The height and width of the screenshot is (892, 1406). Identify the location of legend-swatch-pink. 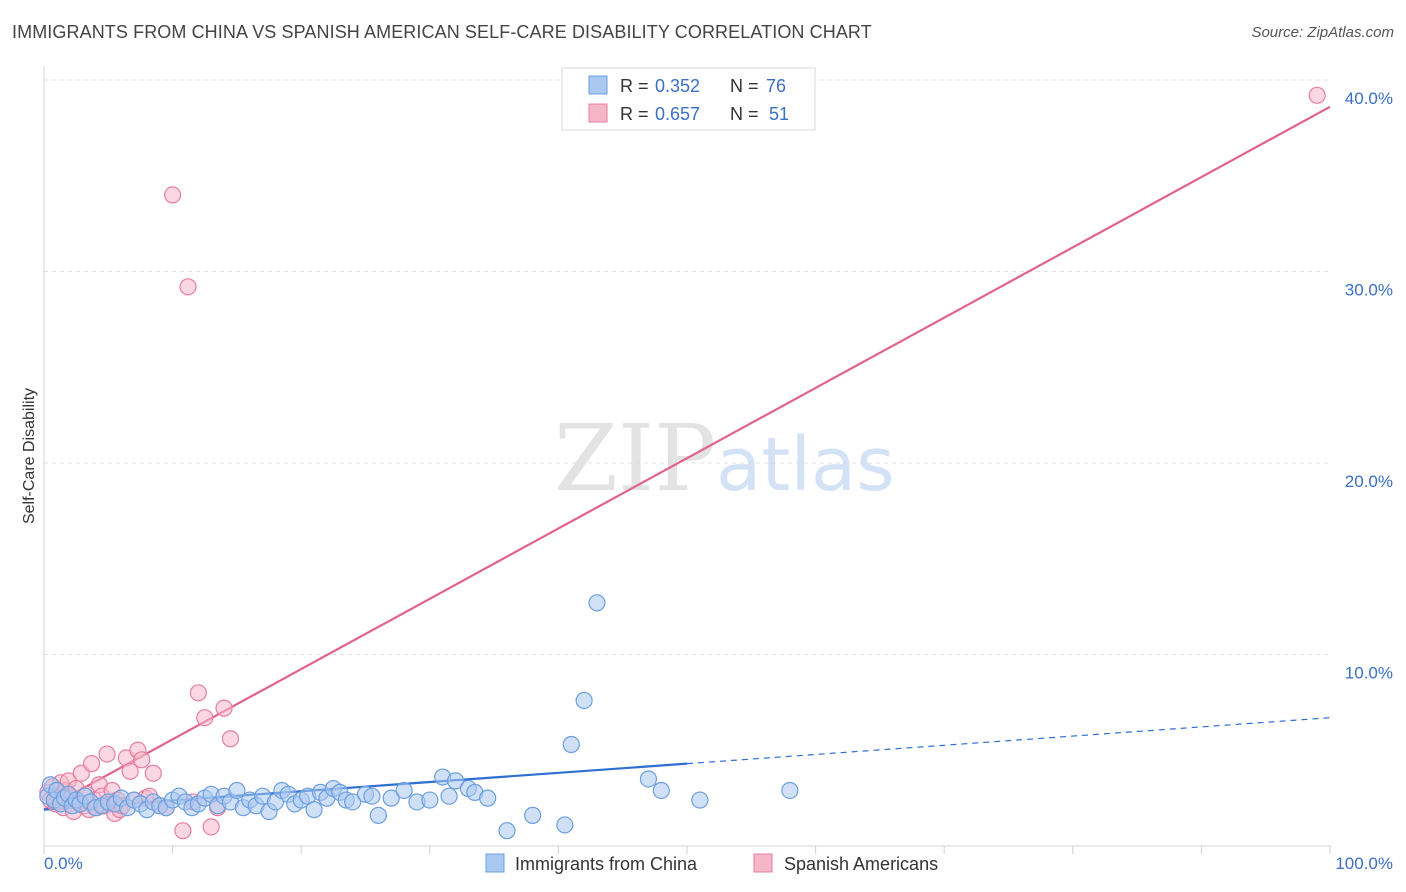
(598, 113).